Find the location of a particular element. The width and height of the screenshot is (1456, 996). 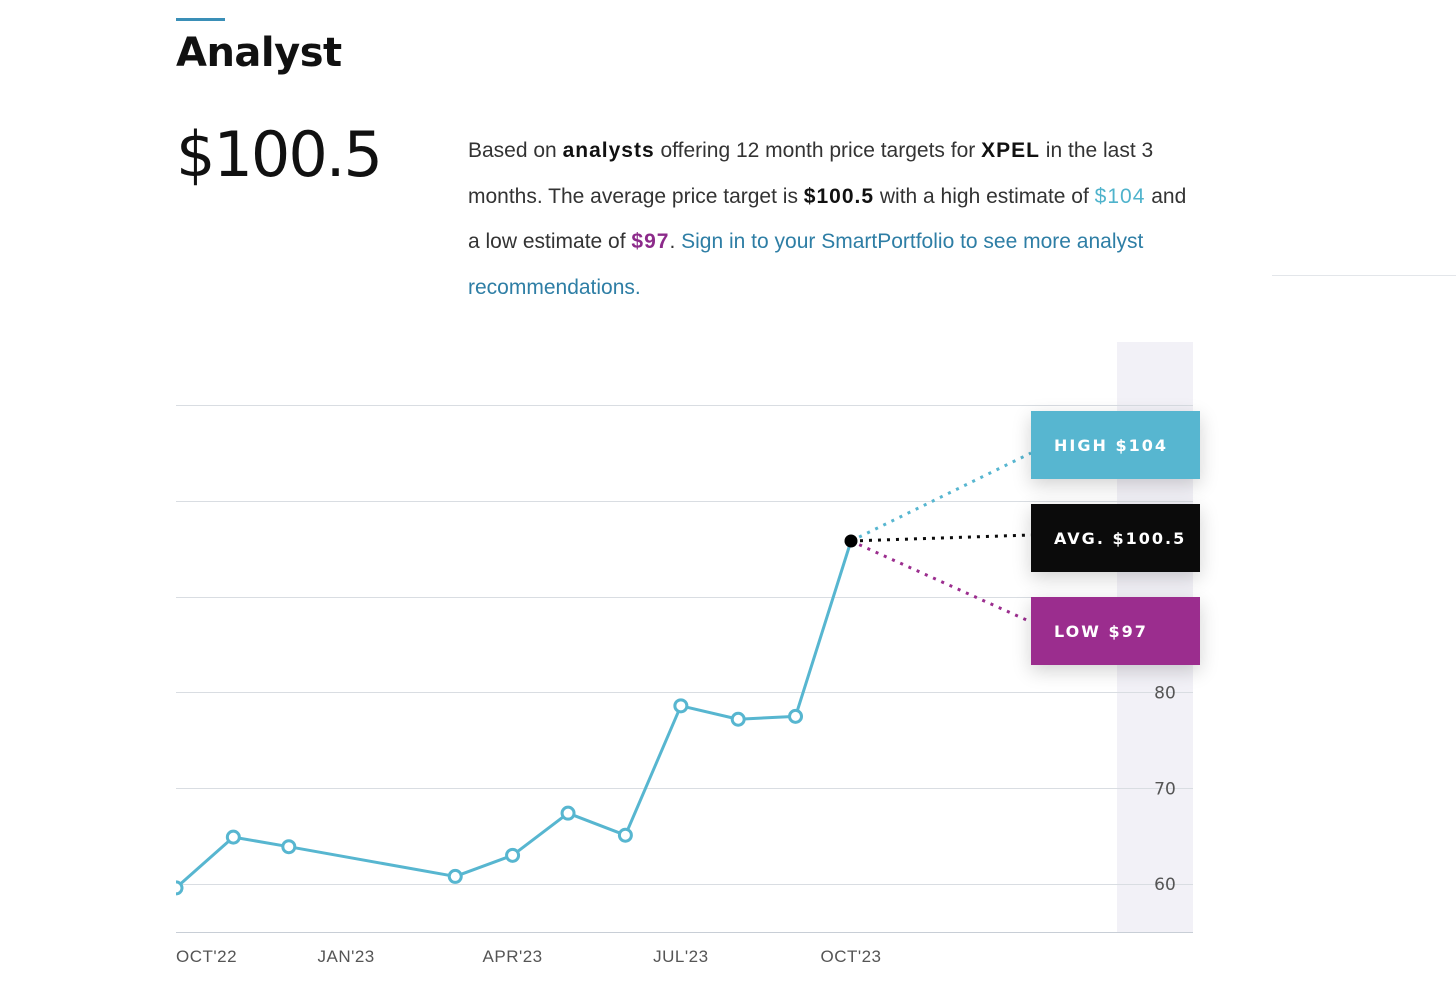

x-tick-label: OCT'22 is located at coordinates (206, 956).